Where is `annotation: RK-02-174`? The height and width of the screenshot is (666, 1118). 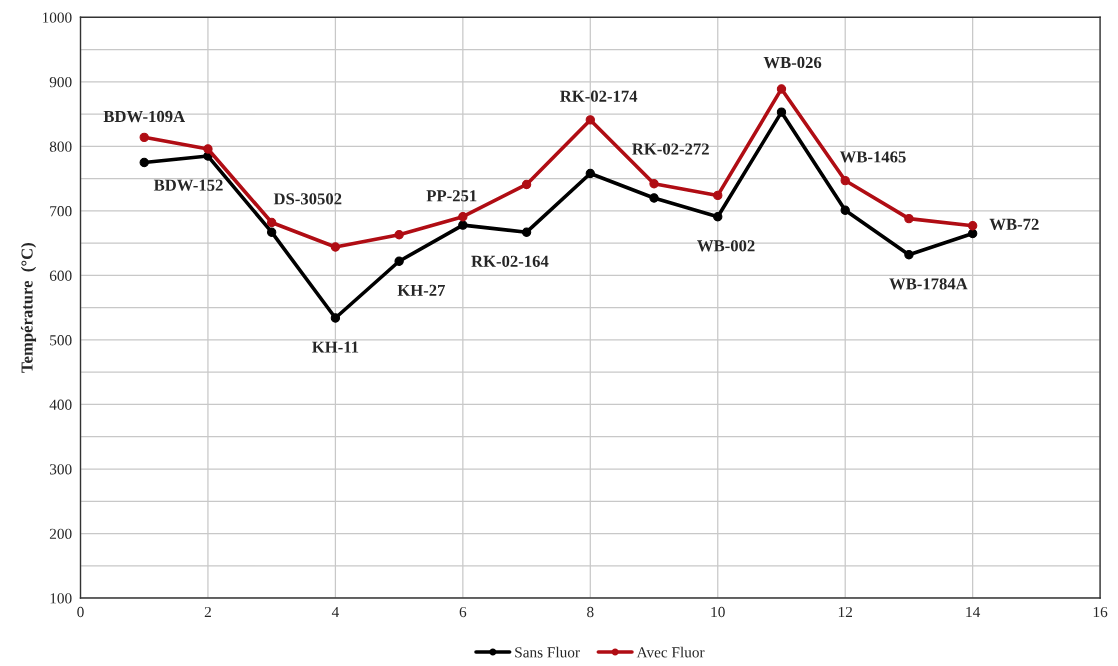 annotation: RK-02-174 is located at coordinates (599, 96).